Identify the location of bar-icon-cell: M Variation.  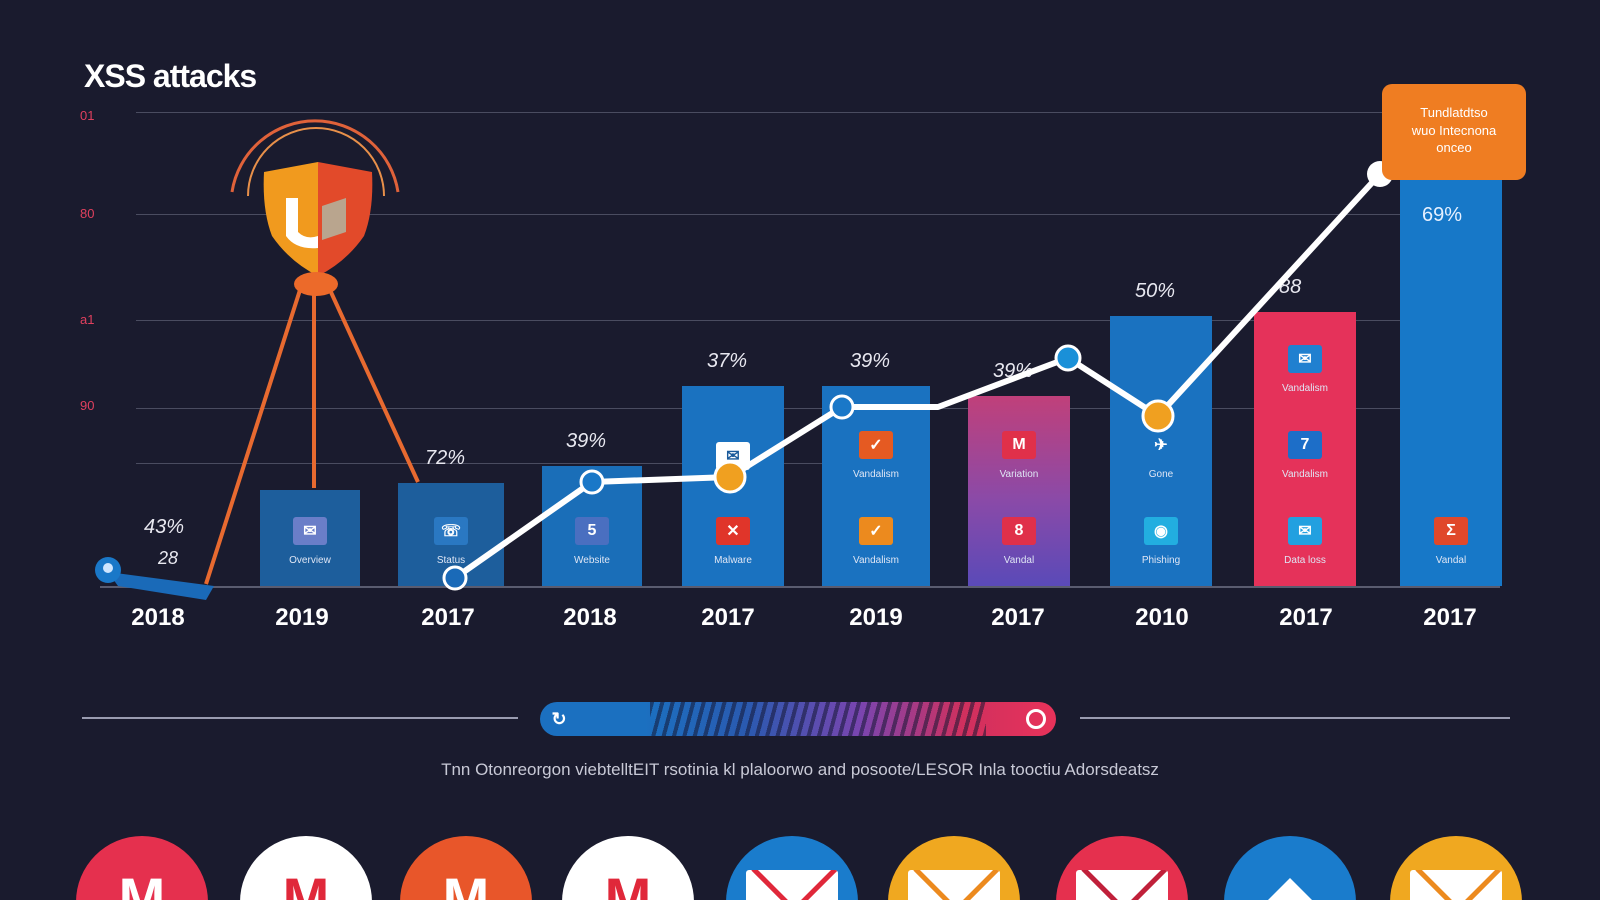
(1019, 455).